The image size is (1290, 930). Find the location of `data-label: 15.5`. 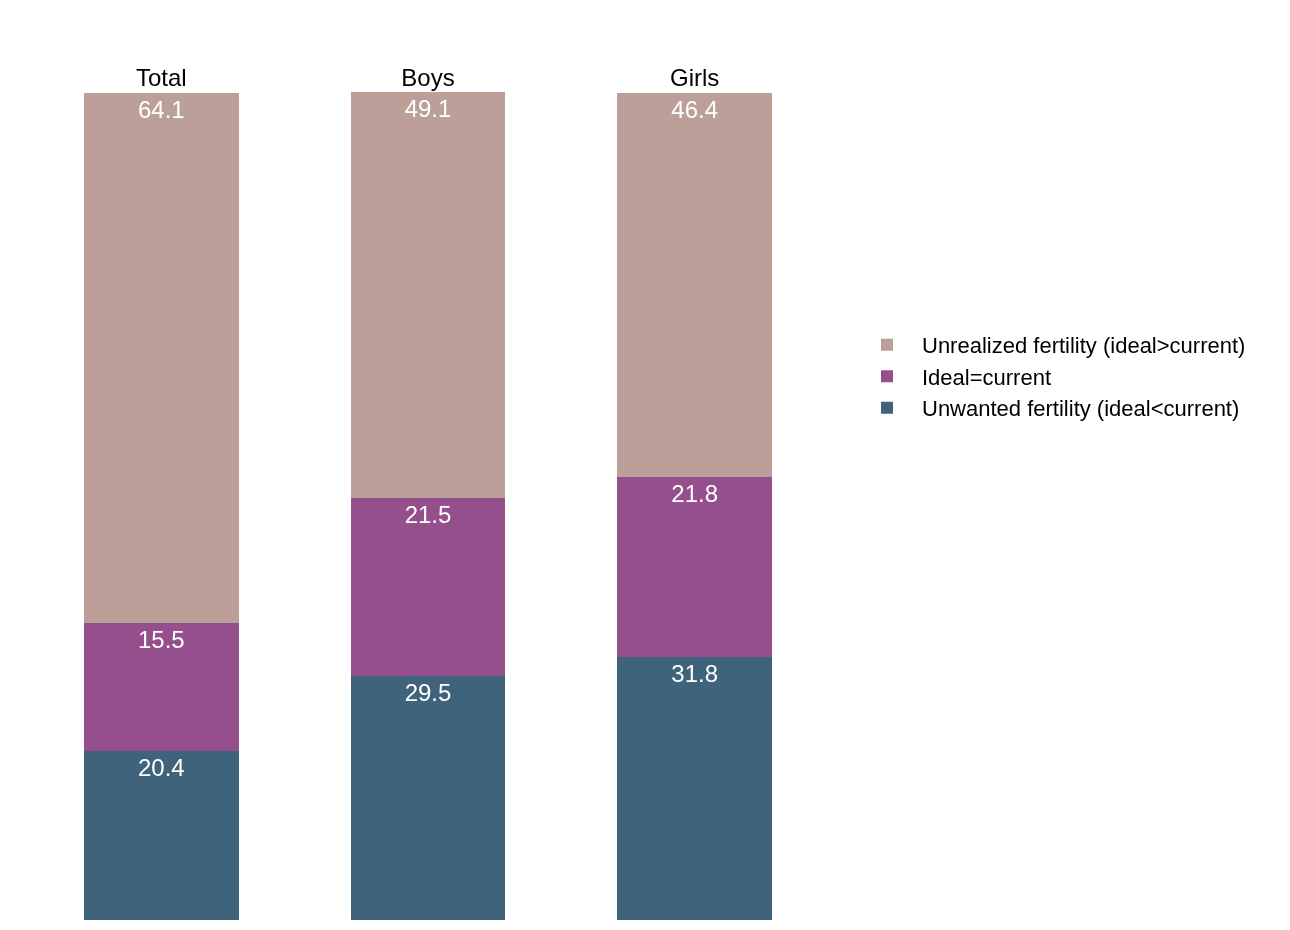

data-label: 15.5 is located at coordinates (161, 640).